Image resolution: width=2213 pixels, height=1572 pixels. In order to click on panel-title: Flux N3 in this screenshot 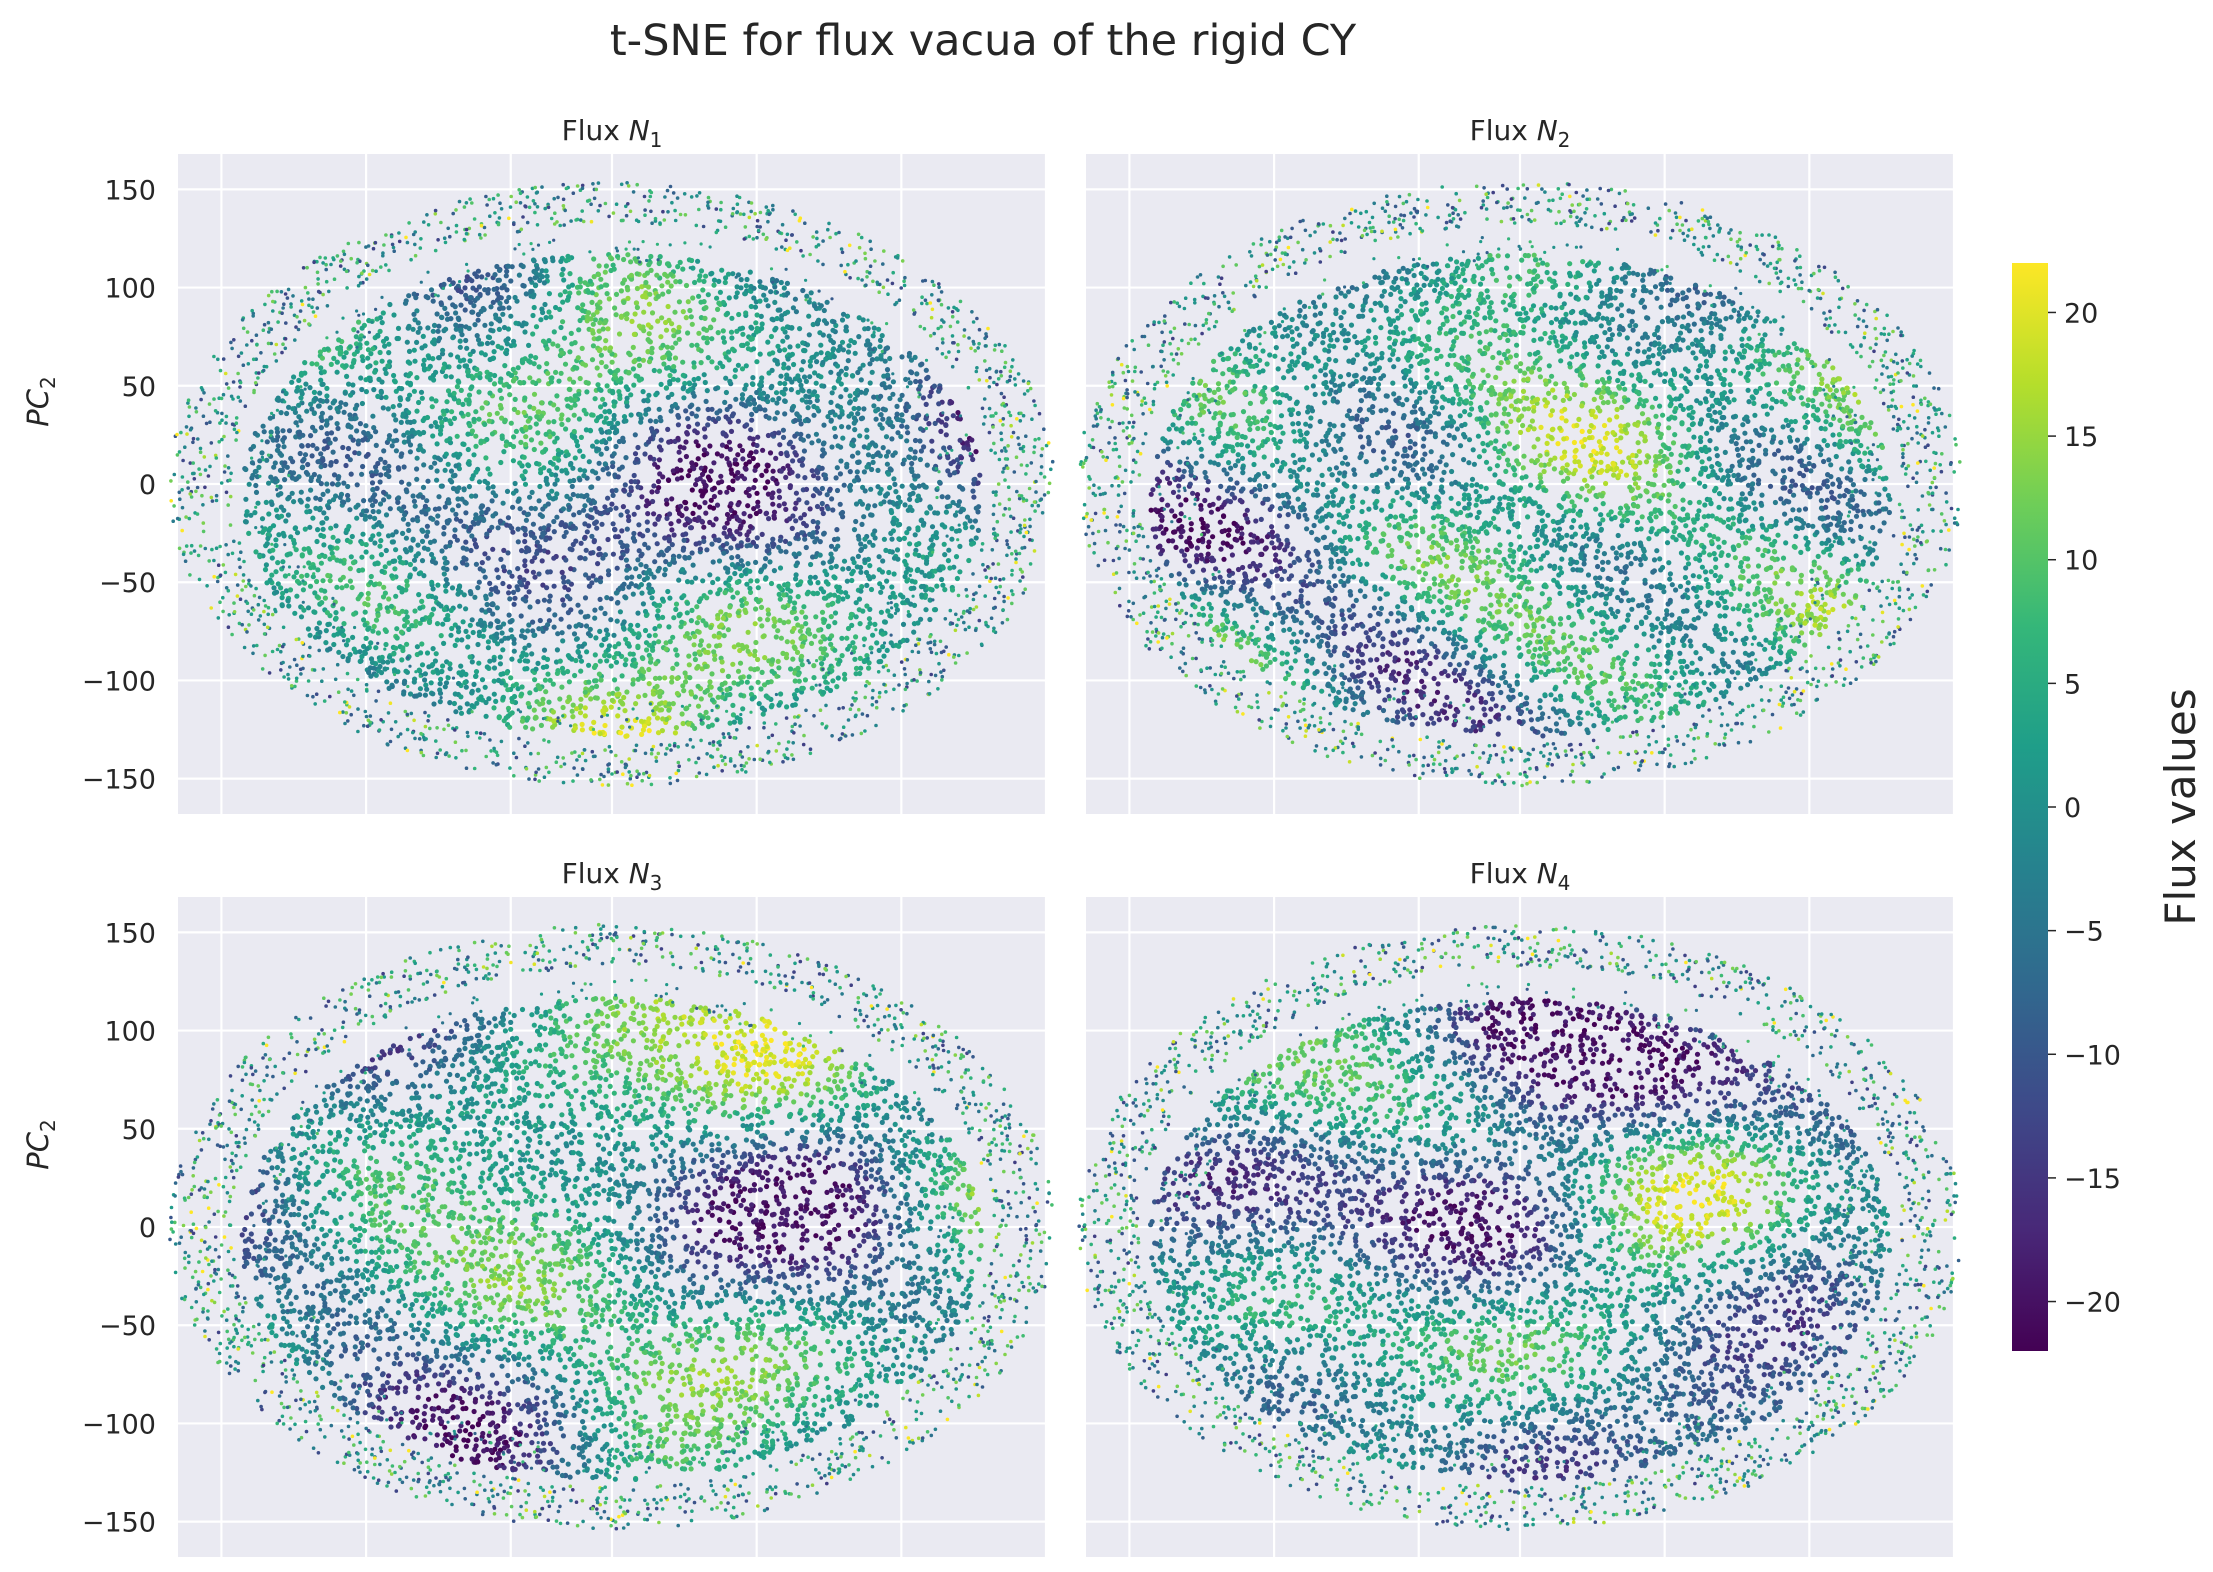, I will do `click(612, 876)`.